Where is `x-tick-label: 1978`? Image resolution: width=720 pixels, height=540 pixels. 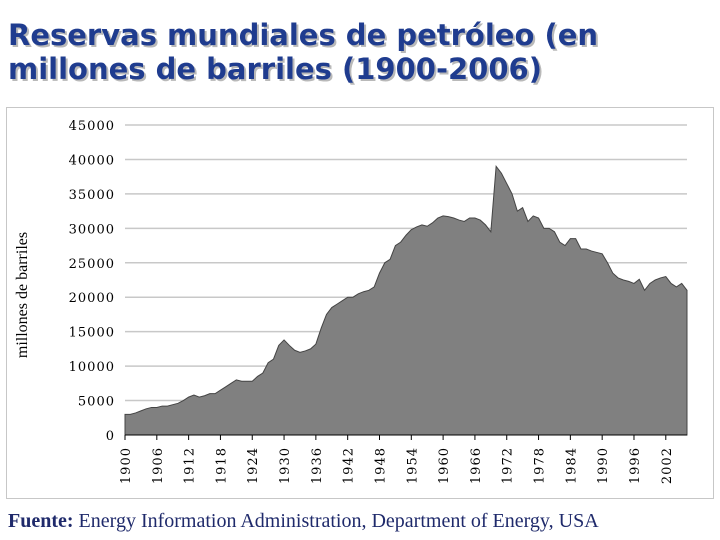
x-tick-label: 1978 is located at coordinates (540, 465).